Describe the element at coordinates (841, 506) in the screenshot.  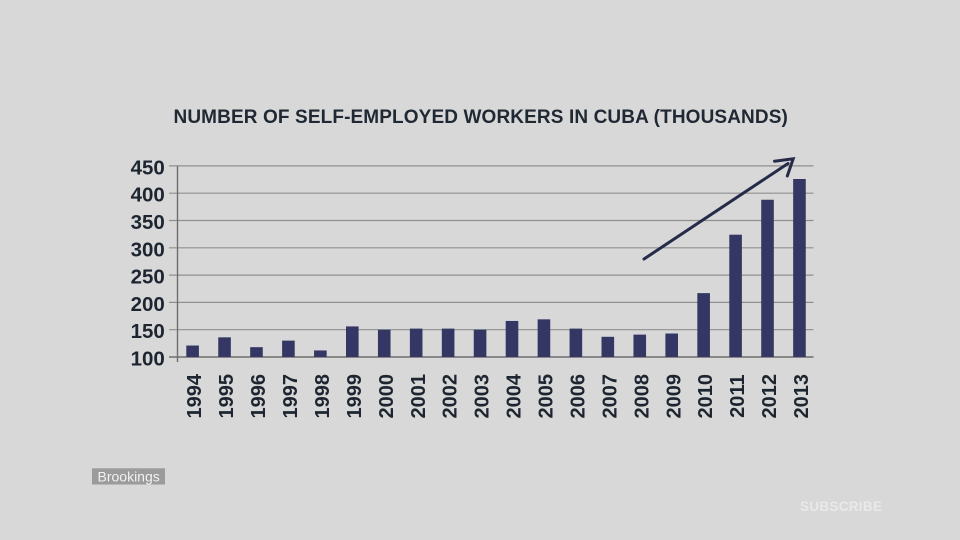
I see `svg-text: SUBSCRIBE` at that location.